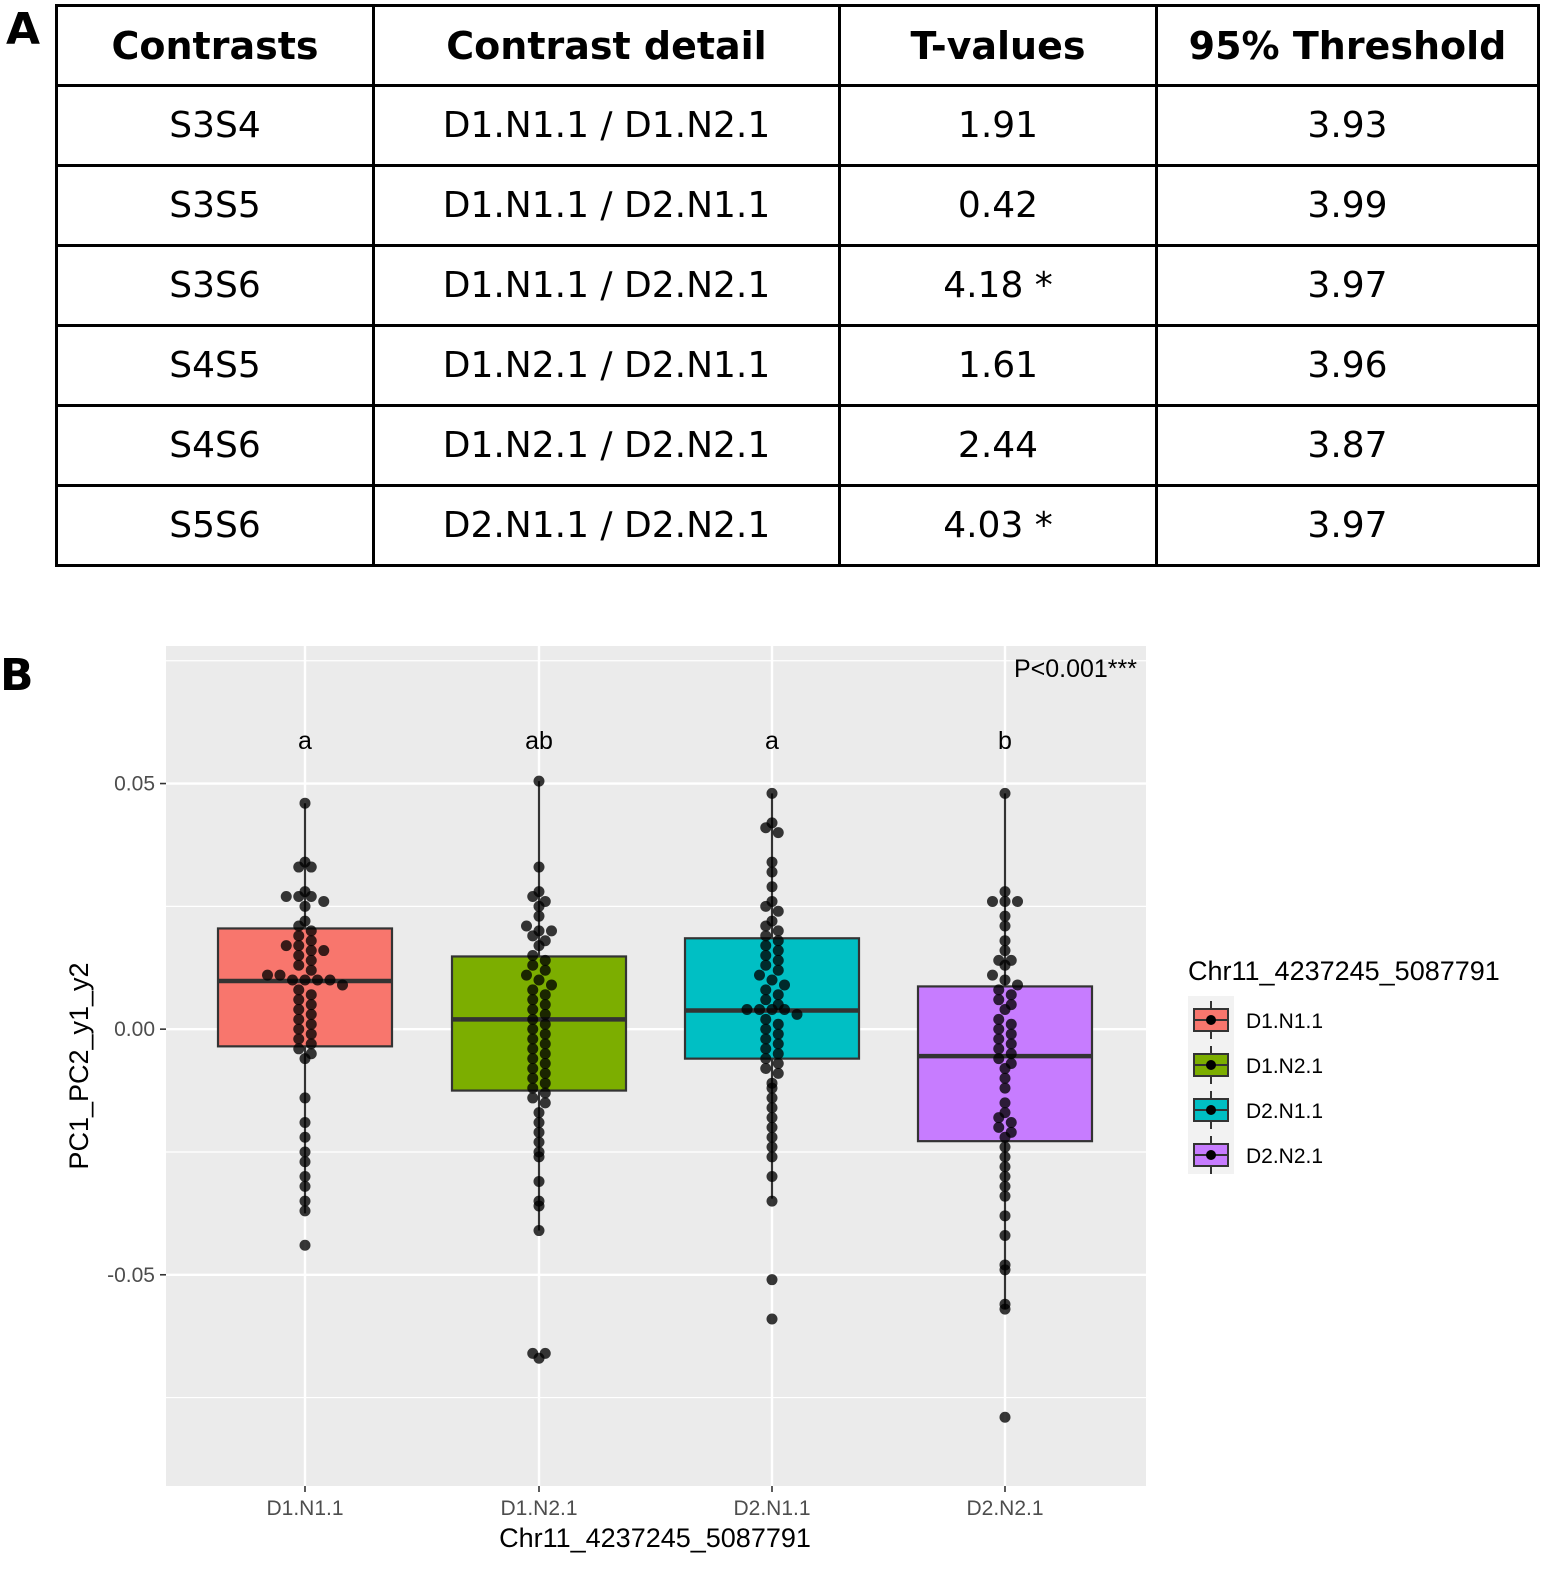  I want to click on table-cell: 3.97, so click(1347, 285).